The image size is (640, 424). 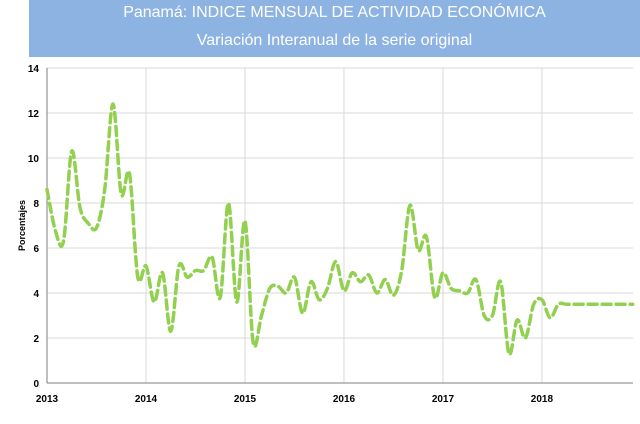 I want to click on x-tick-label: 2014, so click(x=146, y=399).